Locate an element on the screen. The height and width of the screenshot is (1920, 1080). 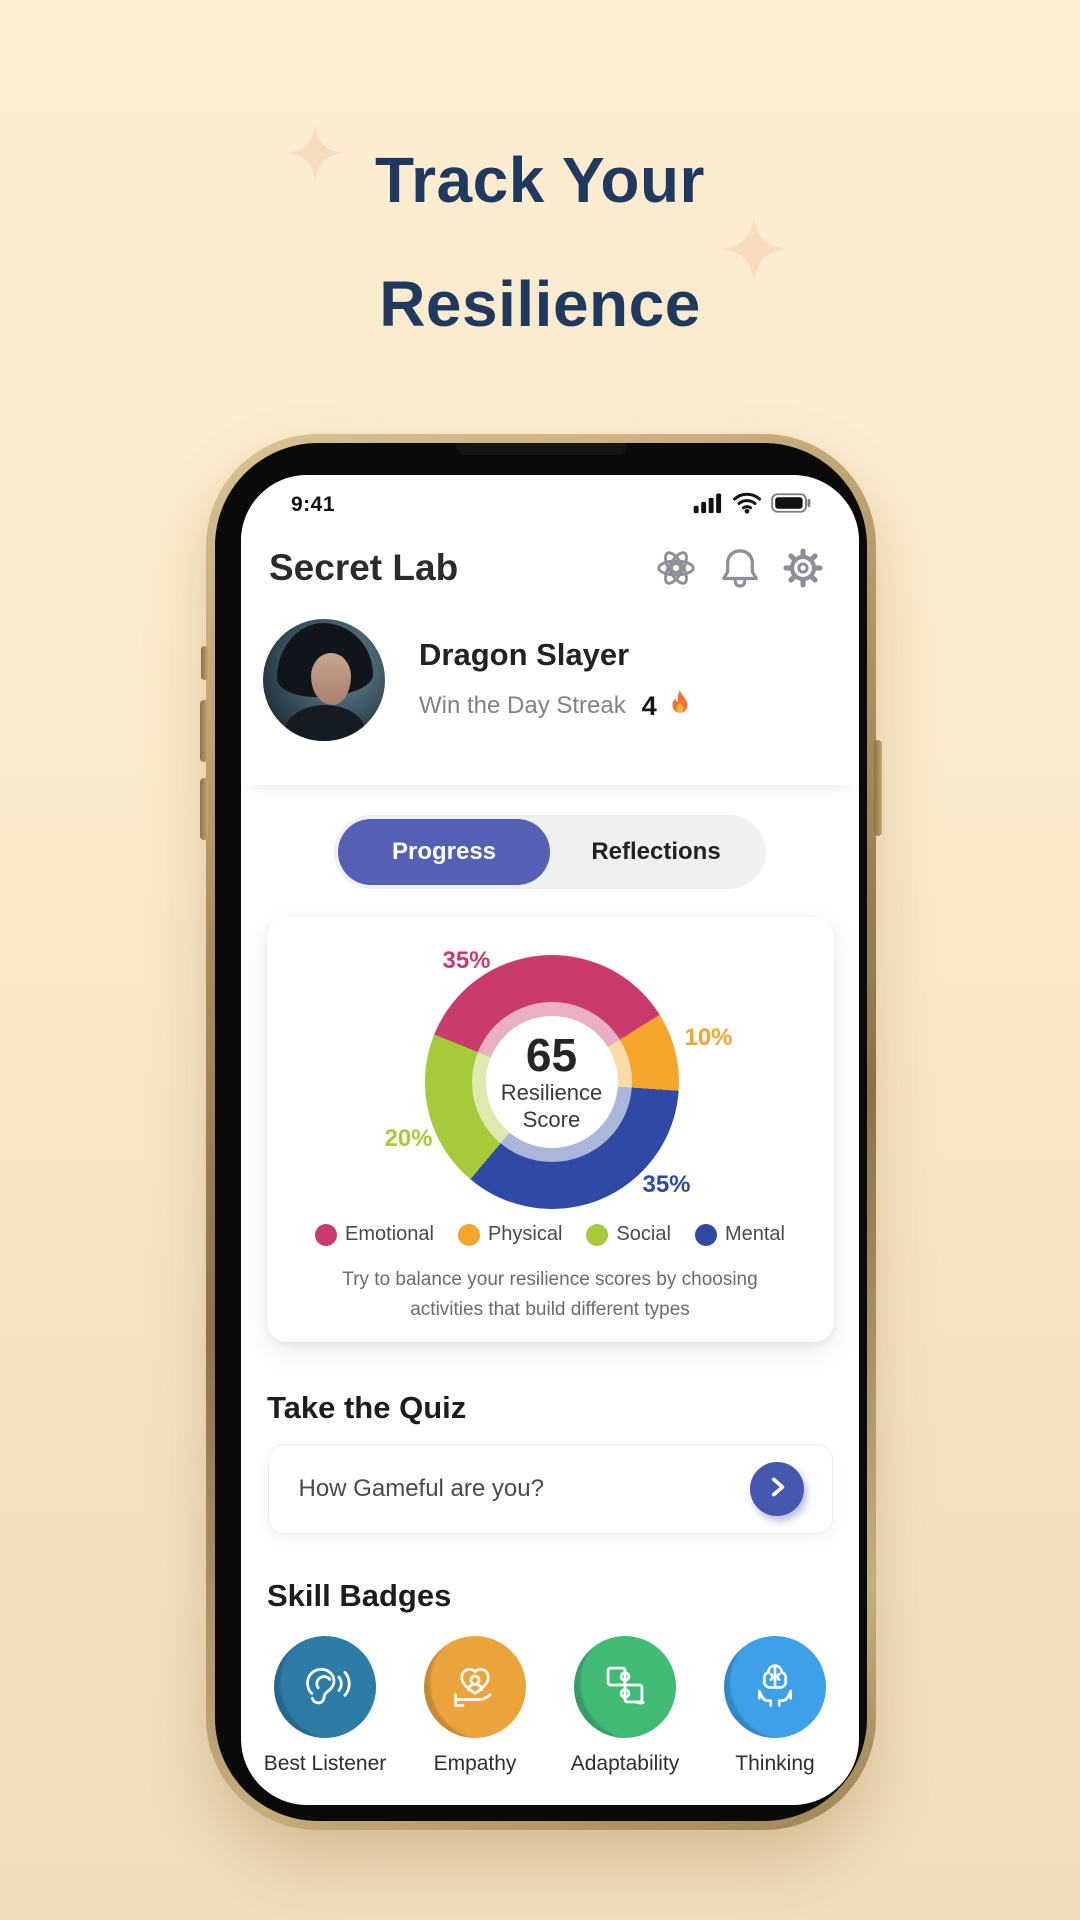
battery-icon is located at coordinates (792, 505).